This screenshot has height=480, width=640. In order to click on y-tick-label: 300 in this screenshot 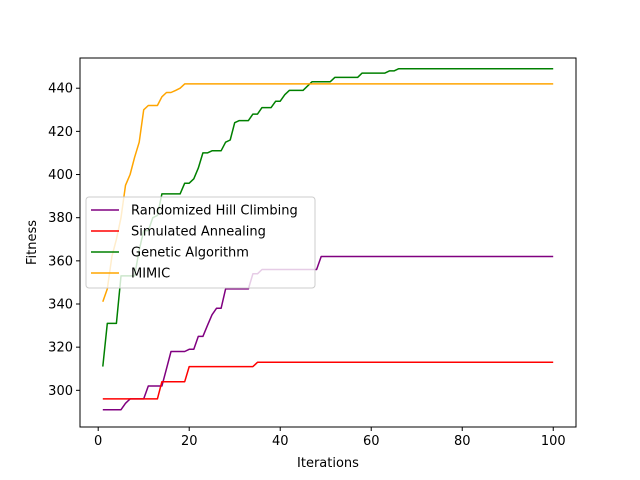, I will do `click(60, 391)`.